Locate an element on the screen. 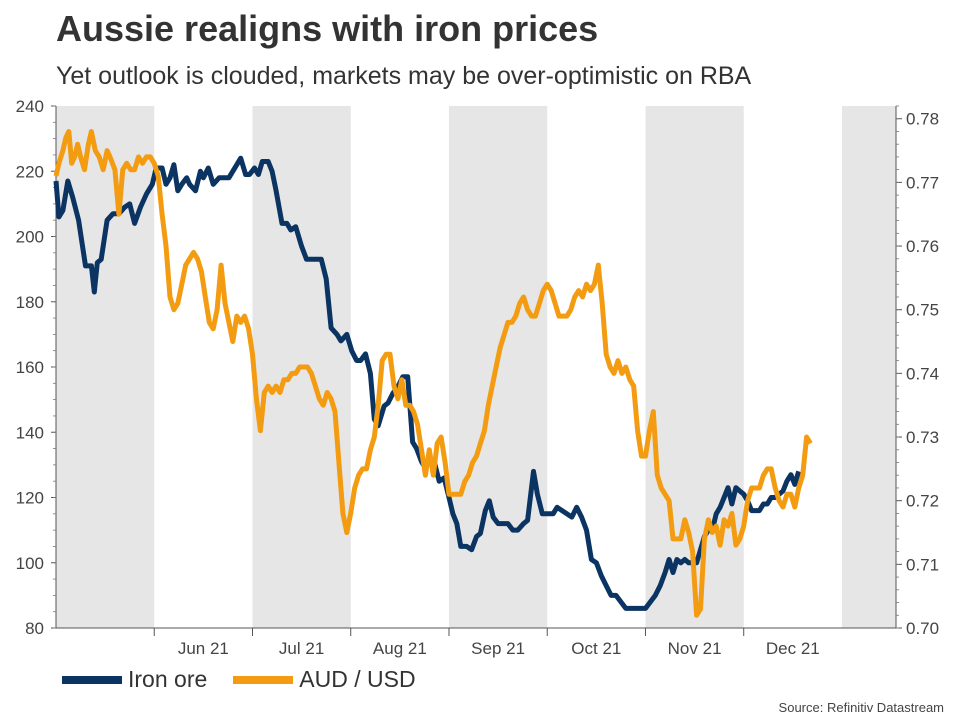  left-y-tick-label: 180 is located at coordinates (30, 302).